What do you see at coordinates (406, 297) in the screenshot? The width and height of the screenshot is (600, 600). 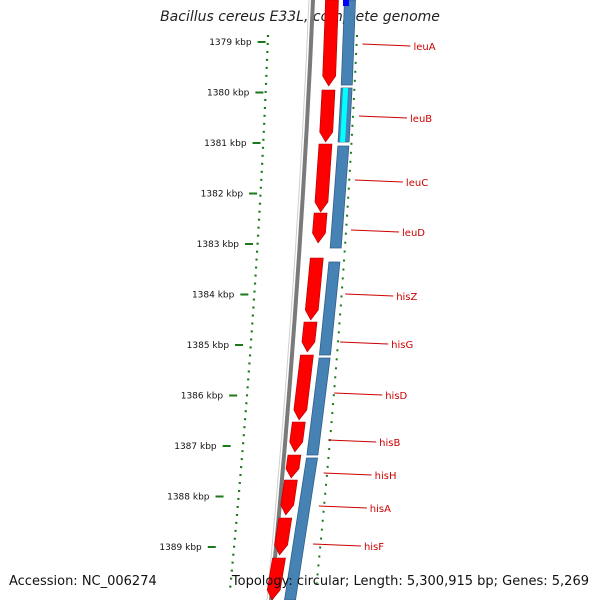 I see `gene-label: hisZ` at bounding box center [406, 297].